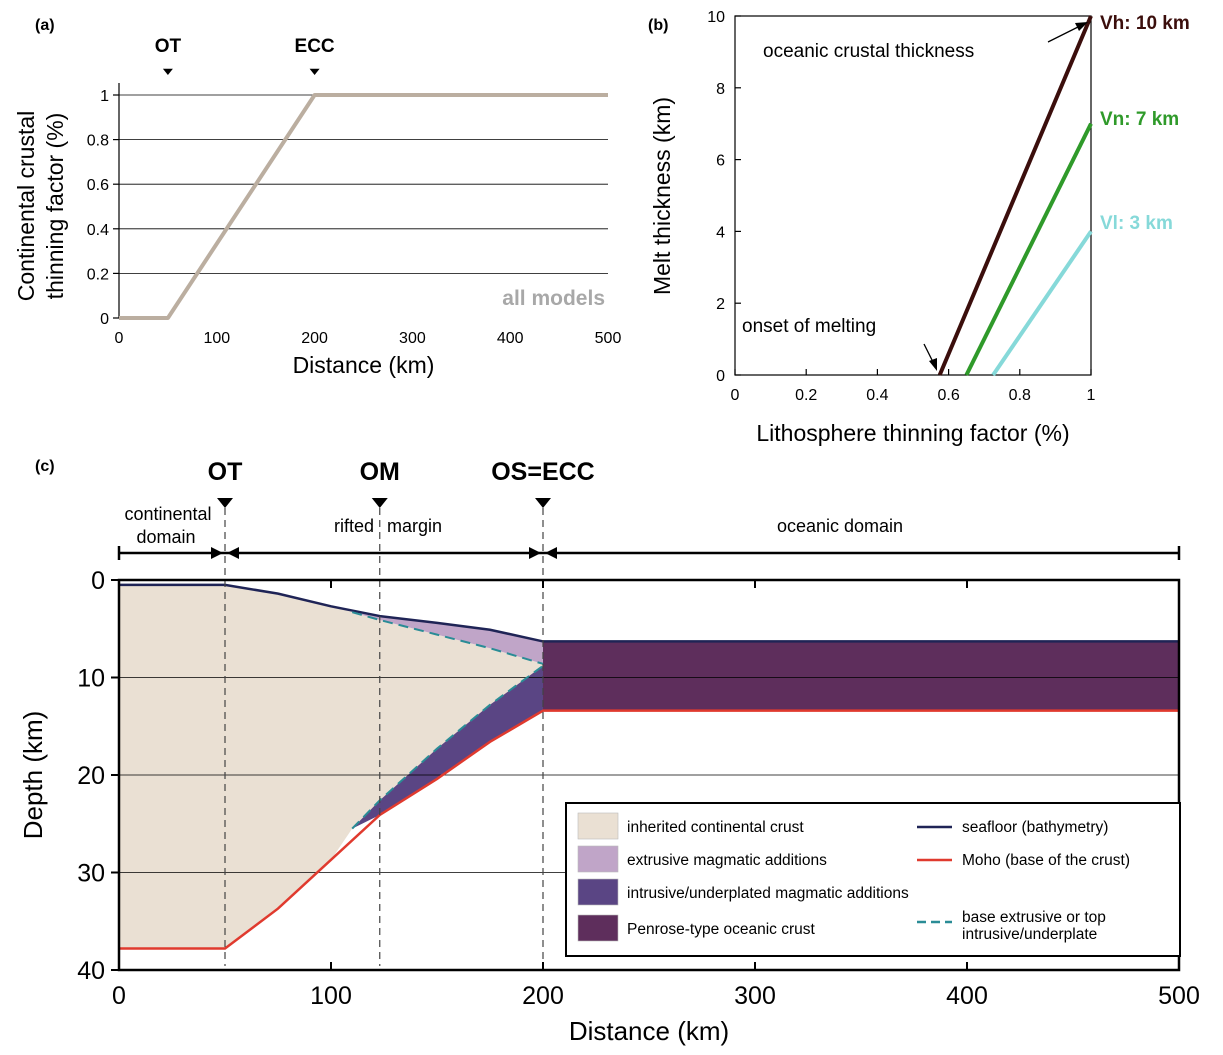 This screenshot has height=1055, width=1223. What do you see at coordinates (1136, 223) in the screenshot?
I see `panel-b-series-label: Vl: 3 km` at bounding box center [1136, 223].